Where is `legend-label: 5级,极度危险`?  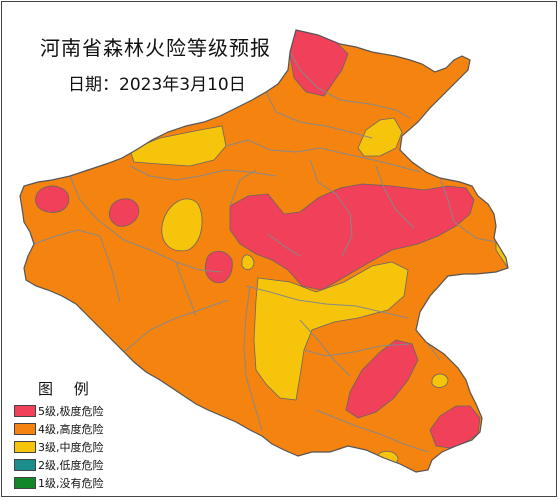 legend-label: 5级,极度危险 is located at coordinates (71, 411).